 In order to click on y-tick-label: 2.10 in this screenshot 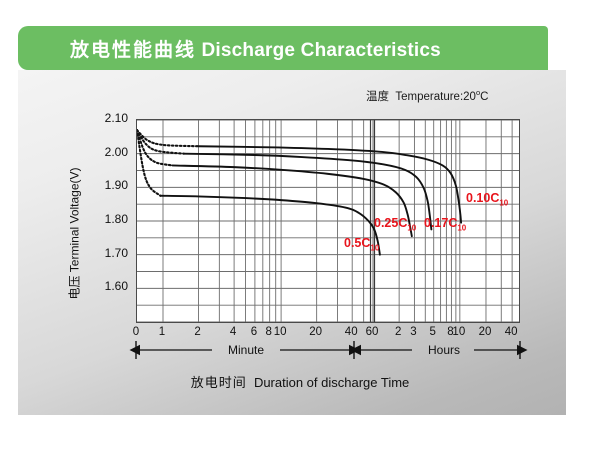, I will do `click(116, 118)`.